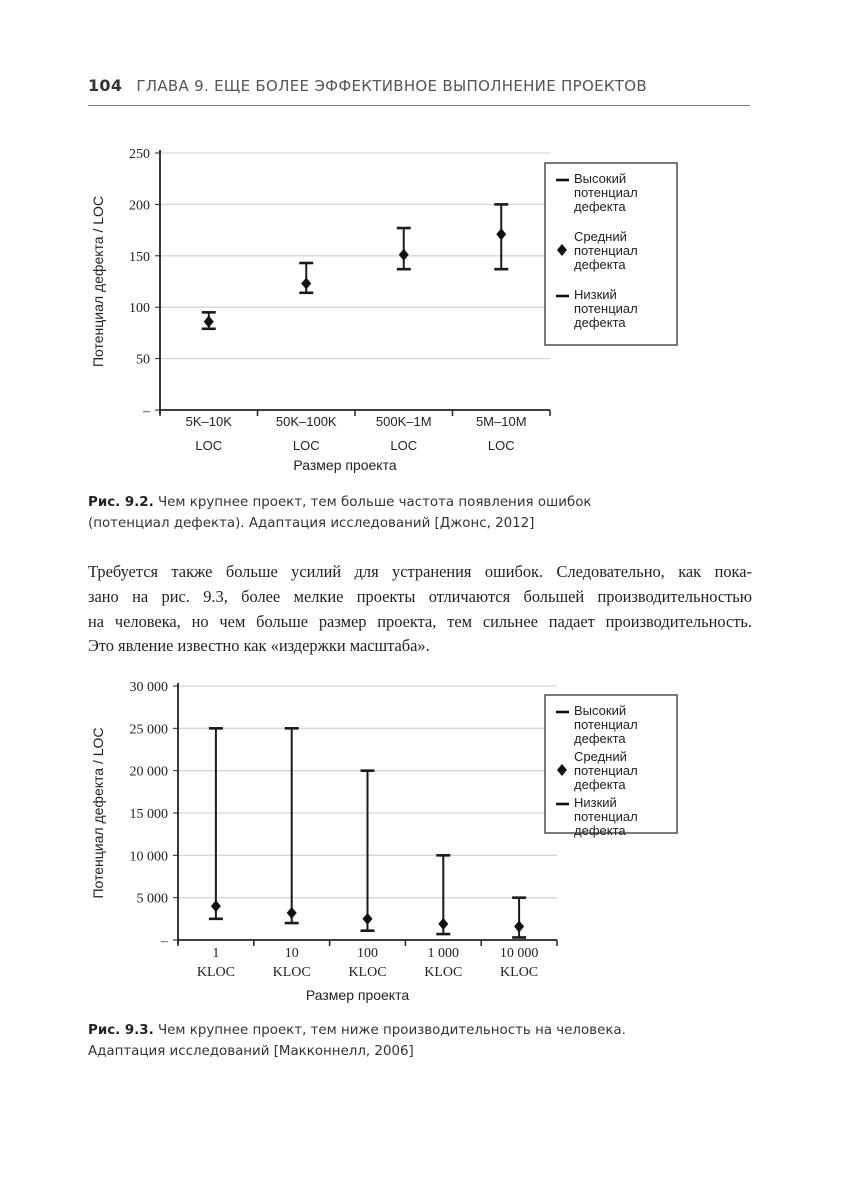 Image resolution: width=849 pixels, height=1200 pixels. Describe the element at coordinates (419, 105) in the screenshot. I see `header-rule` at that location.